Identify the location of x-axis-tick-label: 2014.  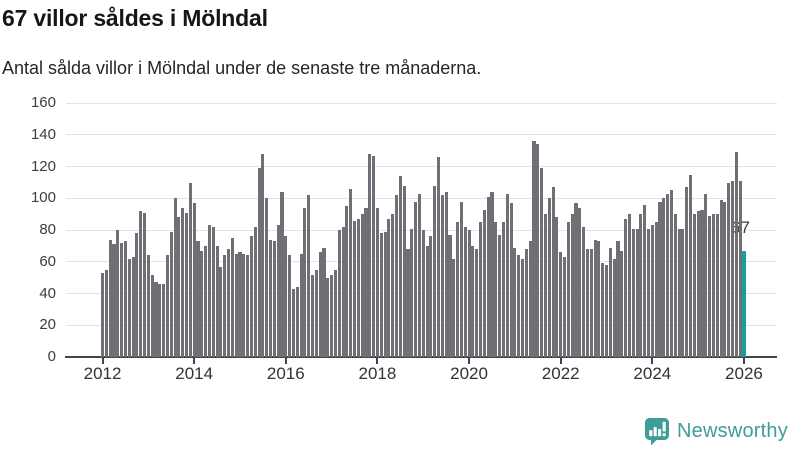
(194, 373).